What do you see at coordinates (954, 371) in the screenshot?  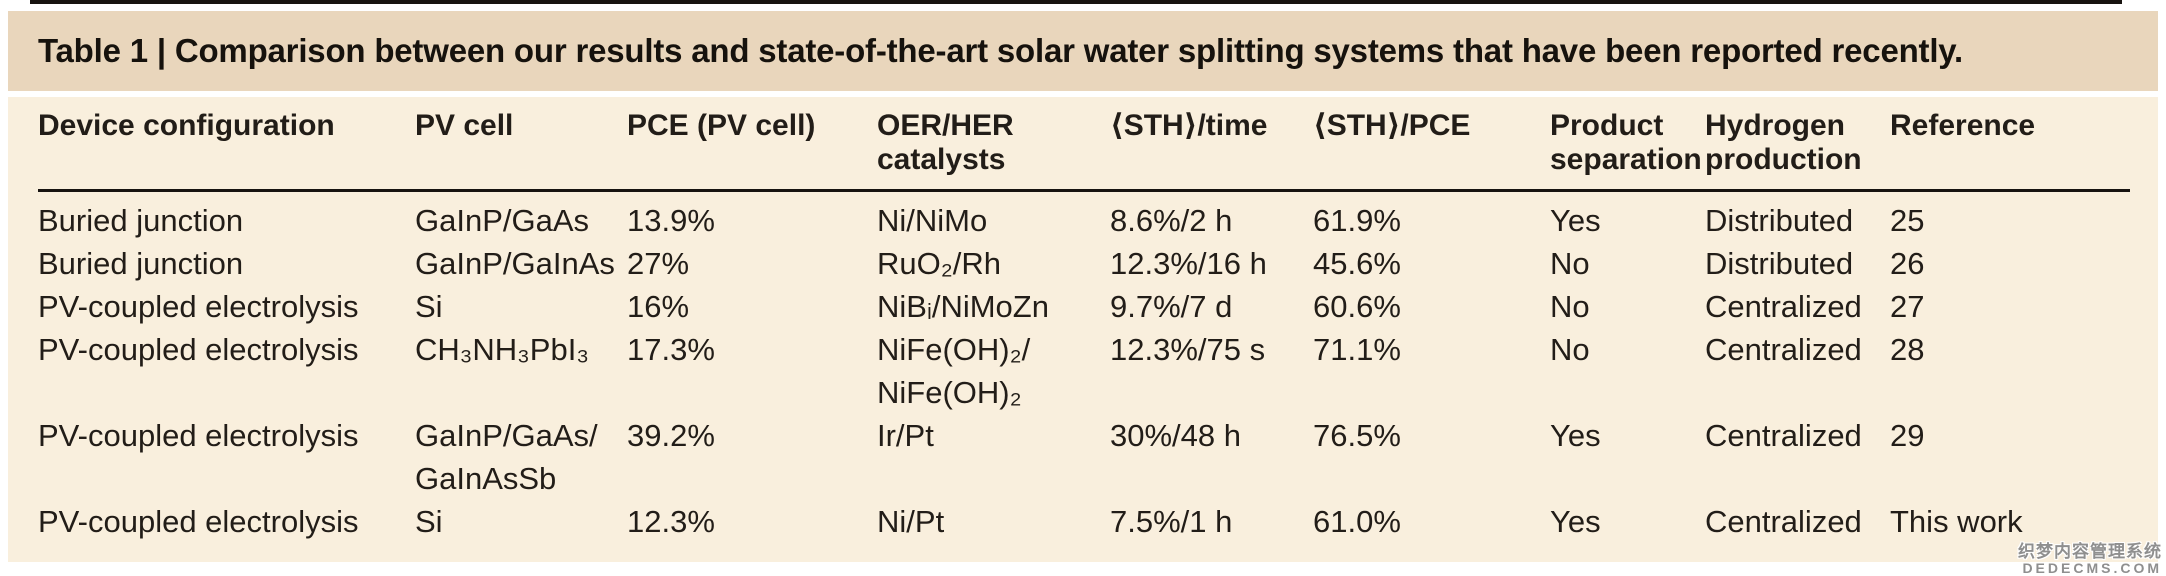 I see `table-cell: NiFe(OH)₂/ NiFe(OH)₂` at bounding box center [954, 371].